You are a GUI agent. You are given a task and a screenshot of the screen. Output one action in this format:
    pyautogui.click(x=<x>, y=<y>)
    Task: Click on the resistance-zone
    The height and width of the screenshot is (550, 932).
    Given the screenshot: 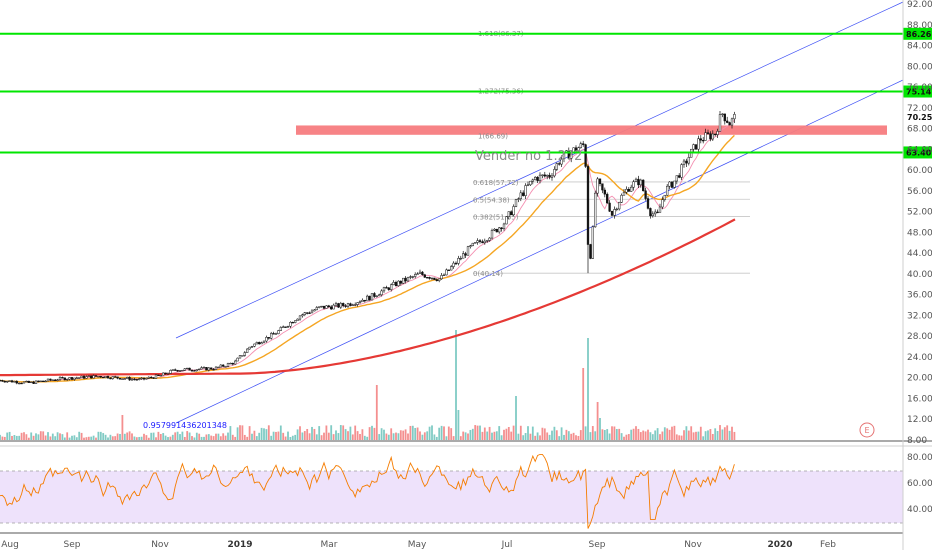 What is the action you would take?
    pyautogui.click(x=591, y=130)
    